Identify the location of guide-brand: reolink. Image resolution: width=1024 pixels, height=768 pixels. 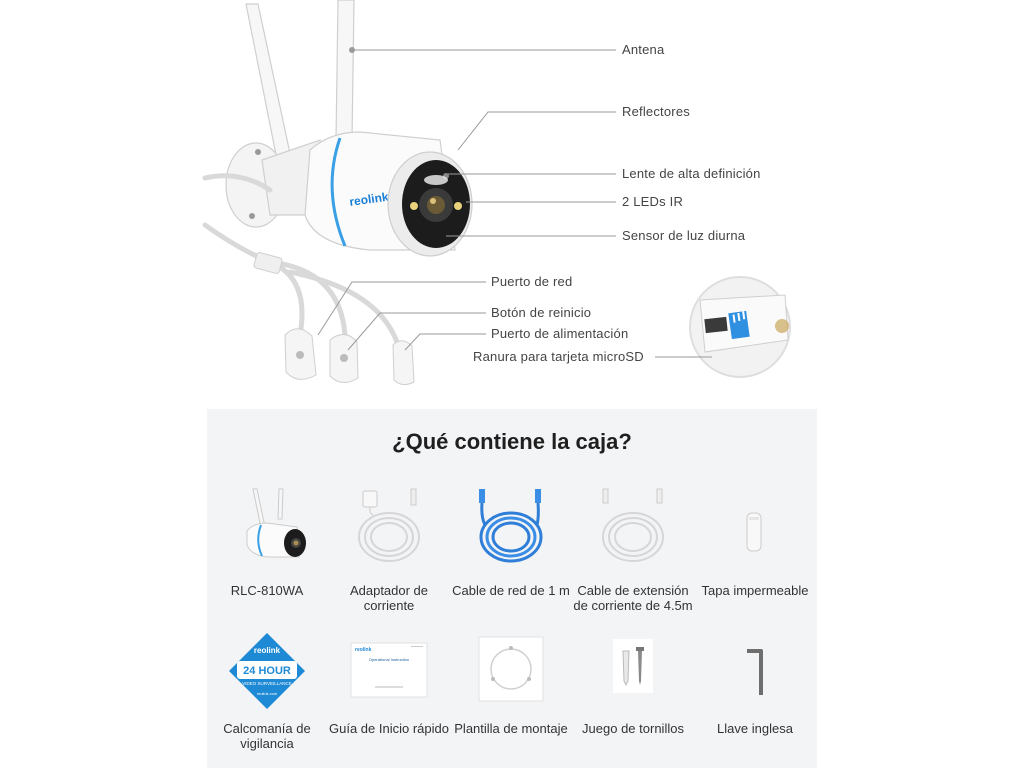
(363, 650).